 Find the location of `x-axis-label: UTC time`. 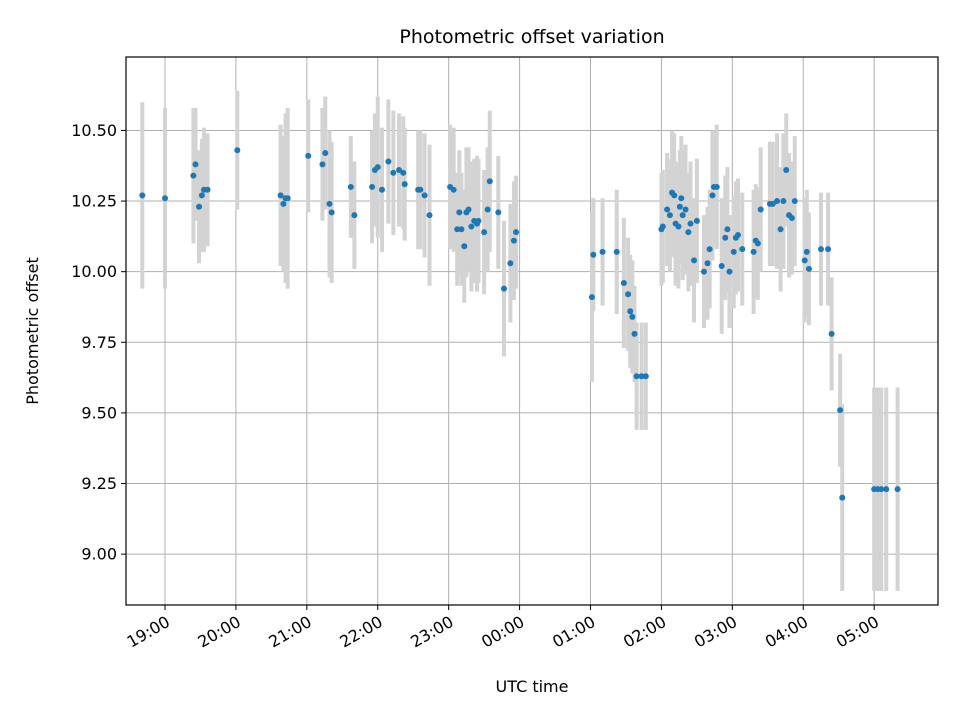

x-axis-label: UTC time is located at coordinates (532, 686).